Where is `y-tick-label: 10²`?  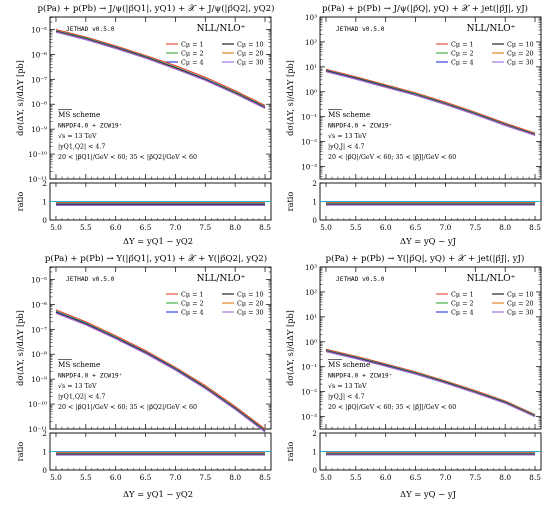
y-tick-label: 10² is located at coordinates (311, 292).